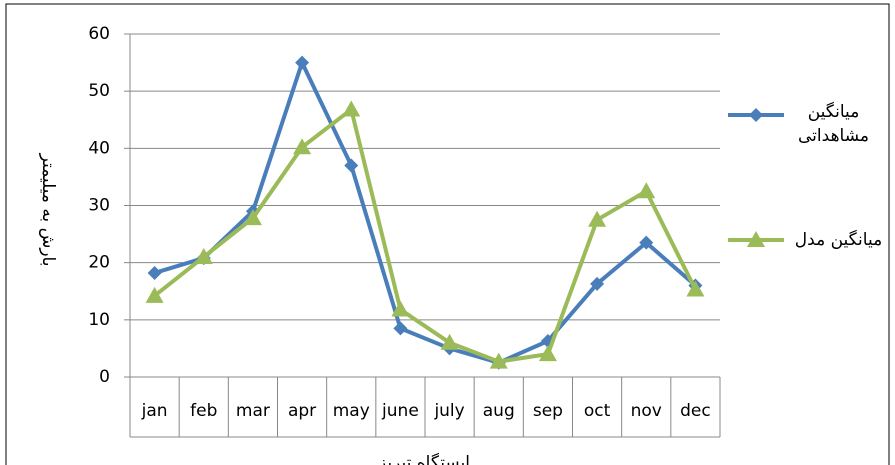 This screenshot has width=895, height=465. I want to click on y-tick-label: 0, so click(104, 377).